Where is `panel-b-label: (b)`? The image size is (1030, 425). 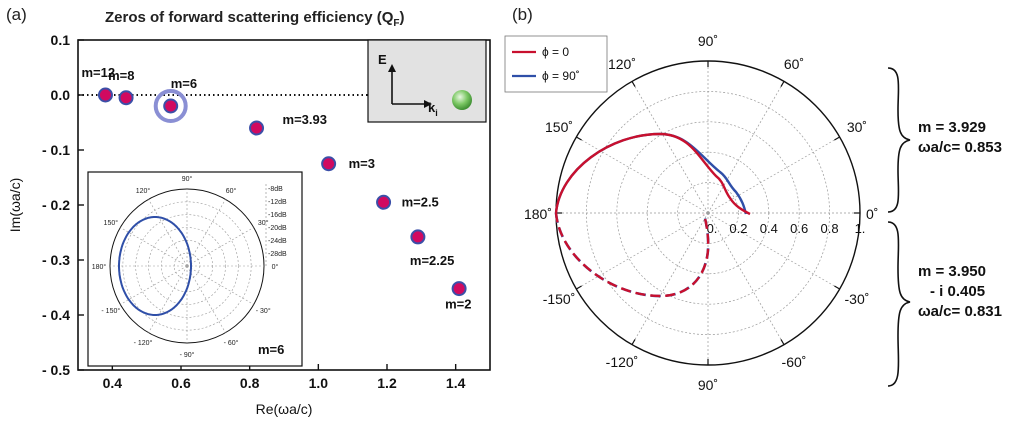
panel-b-label: (b) is located at coordinates (522, 14).